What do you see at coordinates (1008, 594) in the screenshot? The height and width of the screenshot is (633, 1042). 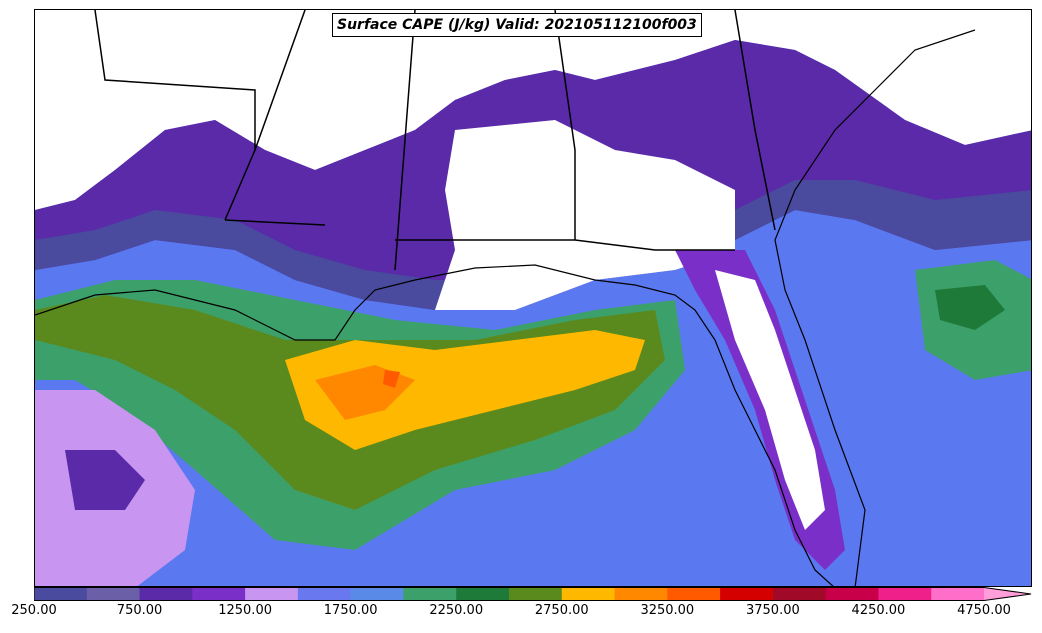 I see `colorbar-extend-arrow` at bounding box center [1008, 594].